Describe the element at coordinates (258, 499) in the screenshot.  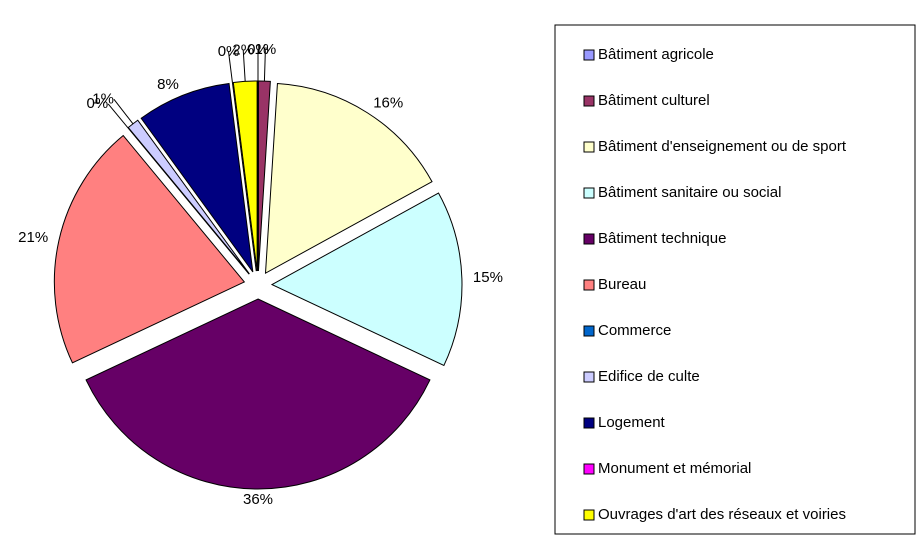
I see `data-label: 36%` at that location.